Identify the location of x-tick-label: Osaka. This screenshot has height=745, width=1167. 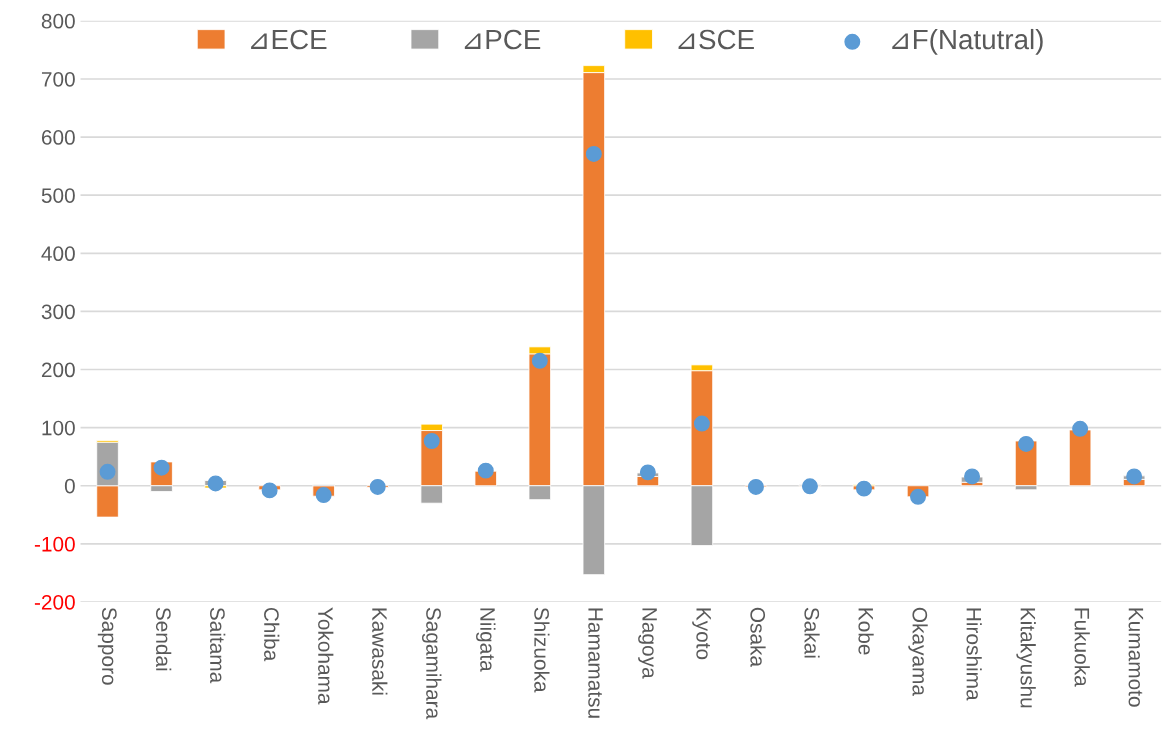
(758, 637).